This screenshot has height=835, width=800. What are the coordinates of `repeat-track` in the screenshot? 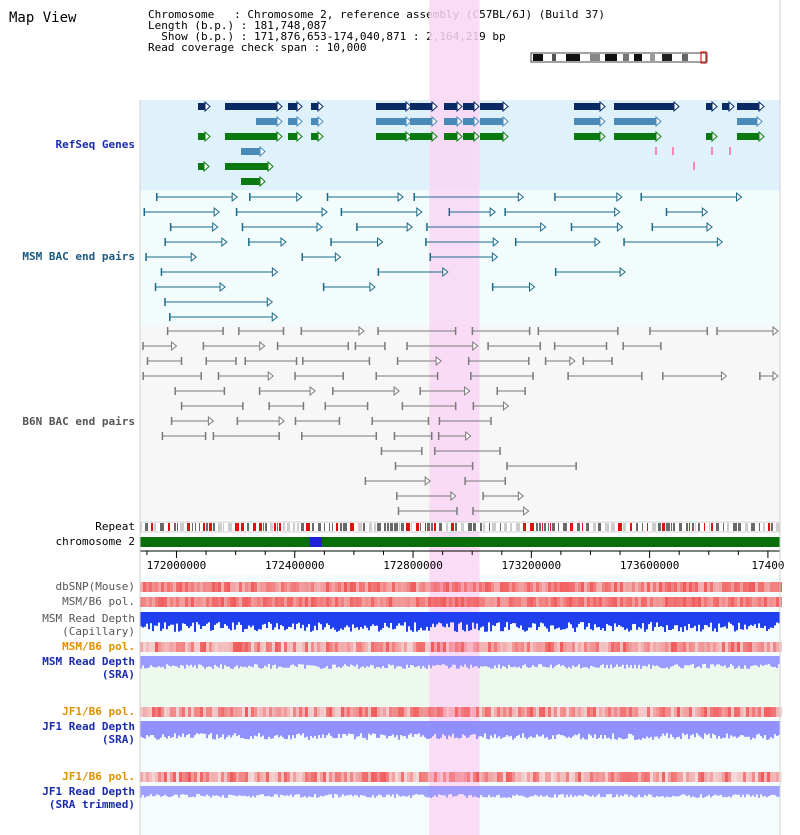 It's located at (460, 527).